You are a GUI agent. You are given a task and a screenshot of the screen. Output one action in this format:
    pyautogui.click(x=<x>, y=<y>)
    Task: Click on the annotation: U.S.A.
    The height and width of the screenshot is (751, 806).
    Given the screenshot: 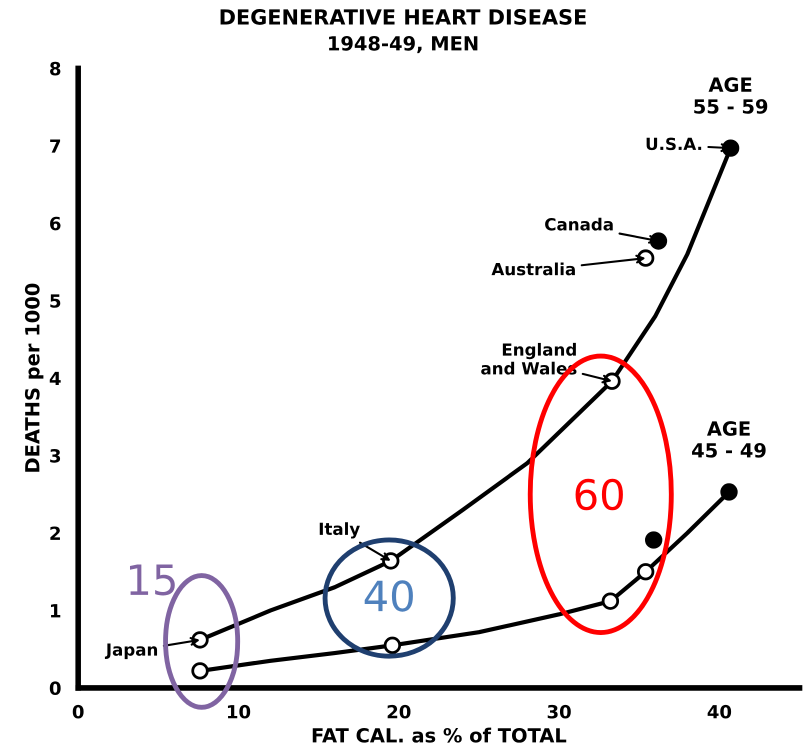 What is the action you would take?
    pyautogui.click(x=674, y=144)
    